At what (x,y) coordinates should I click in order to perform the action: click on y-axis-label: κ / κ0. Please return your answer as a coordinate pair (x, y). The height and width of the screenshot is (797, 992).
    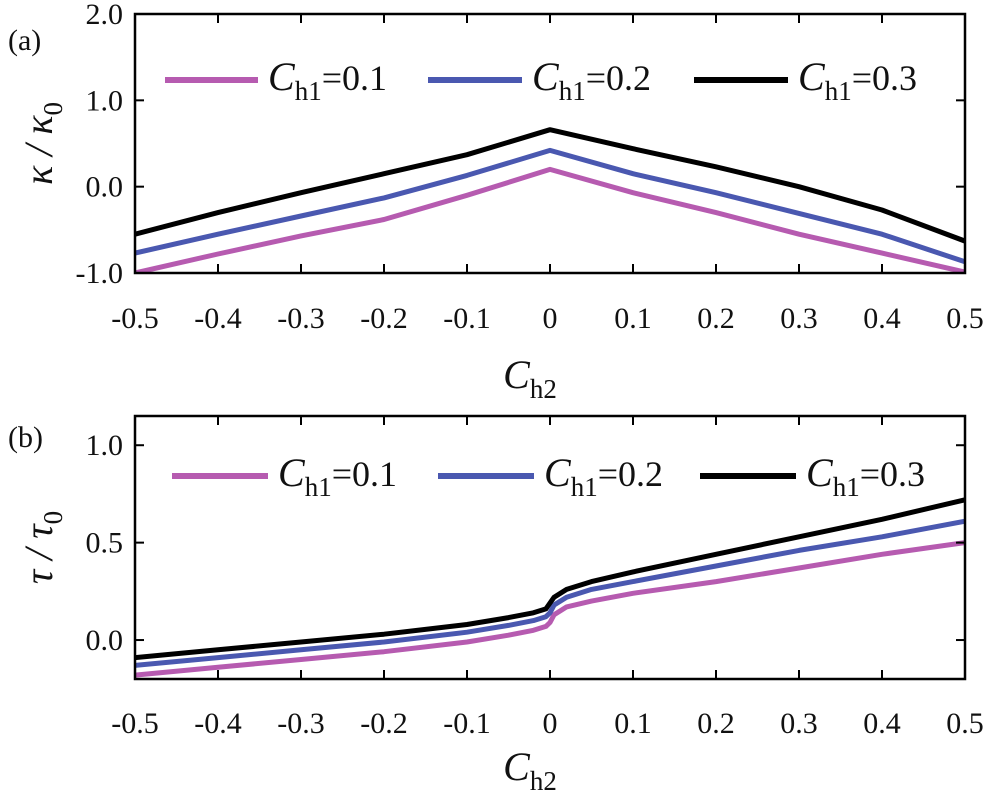
    Looking at the image, I should click on (42, 143).